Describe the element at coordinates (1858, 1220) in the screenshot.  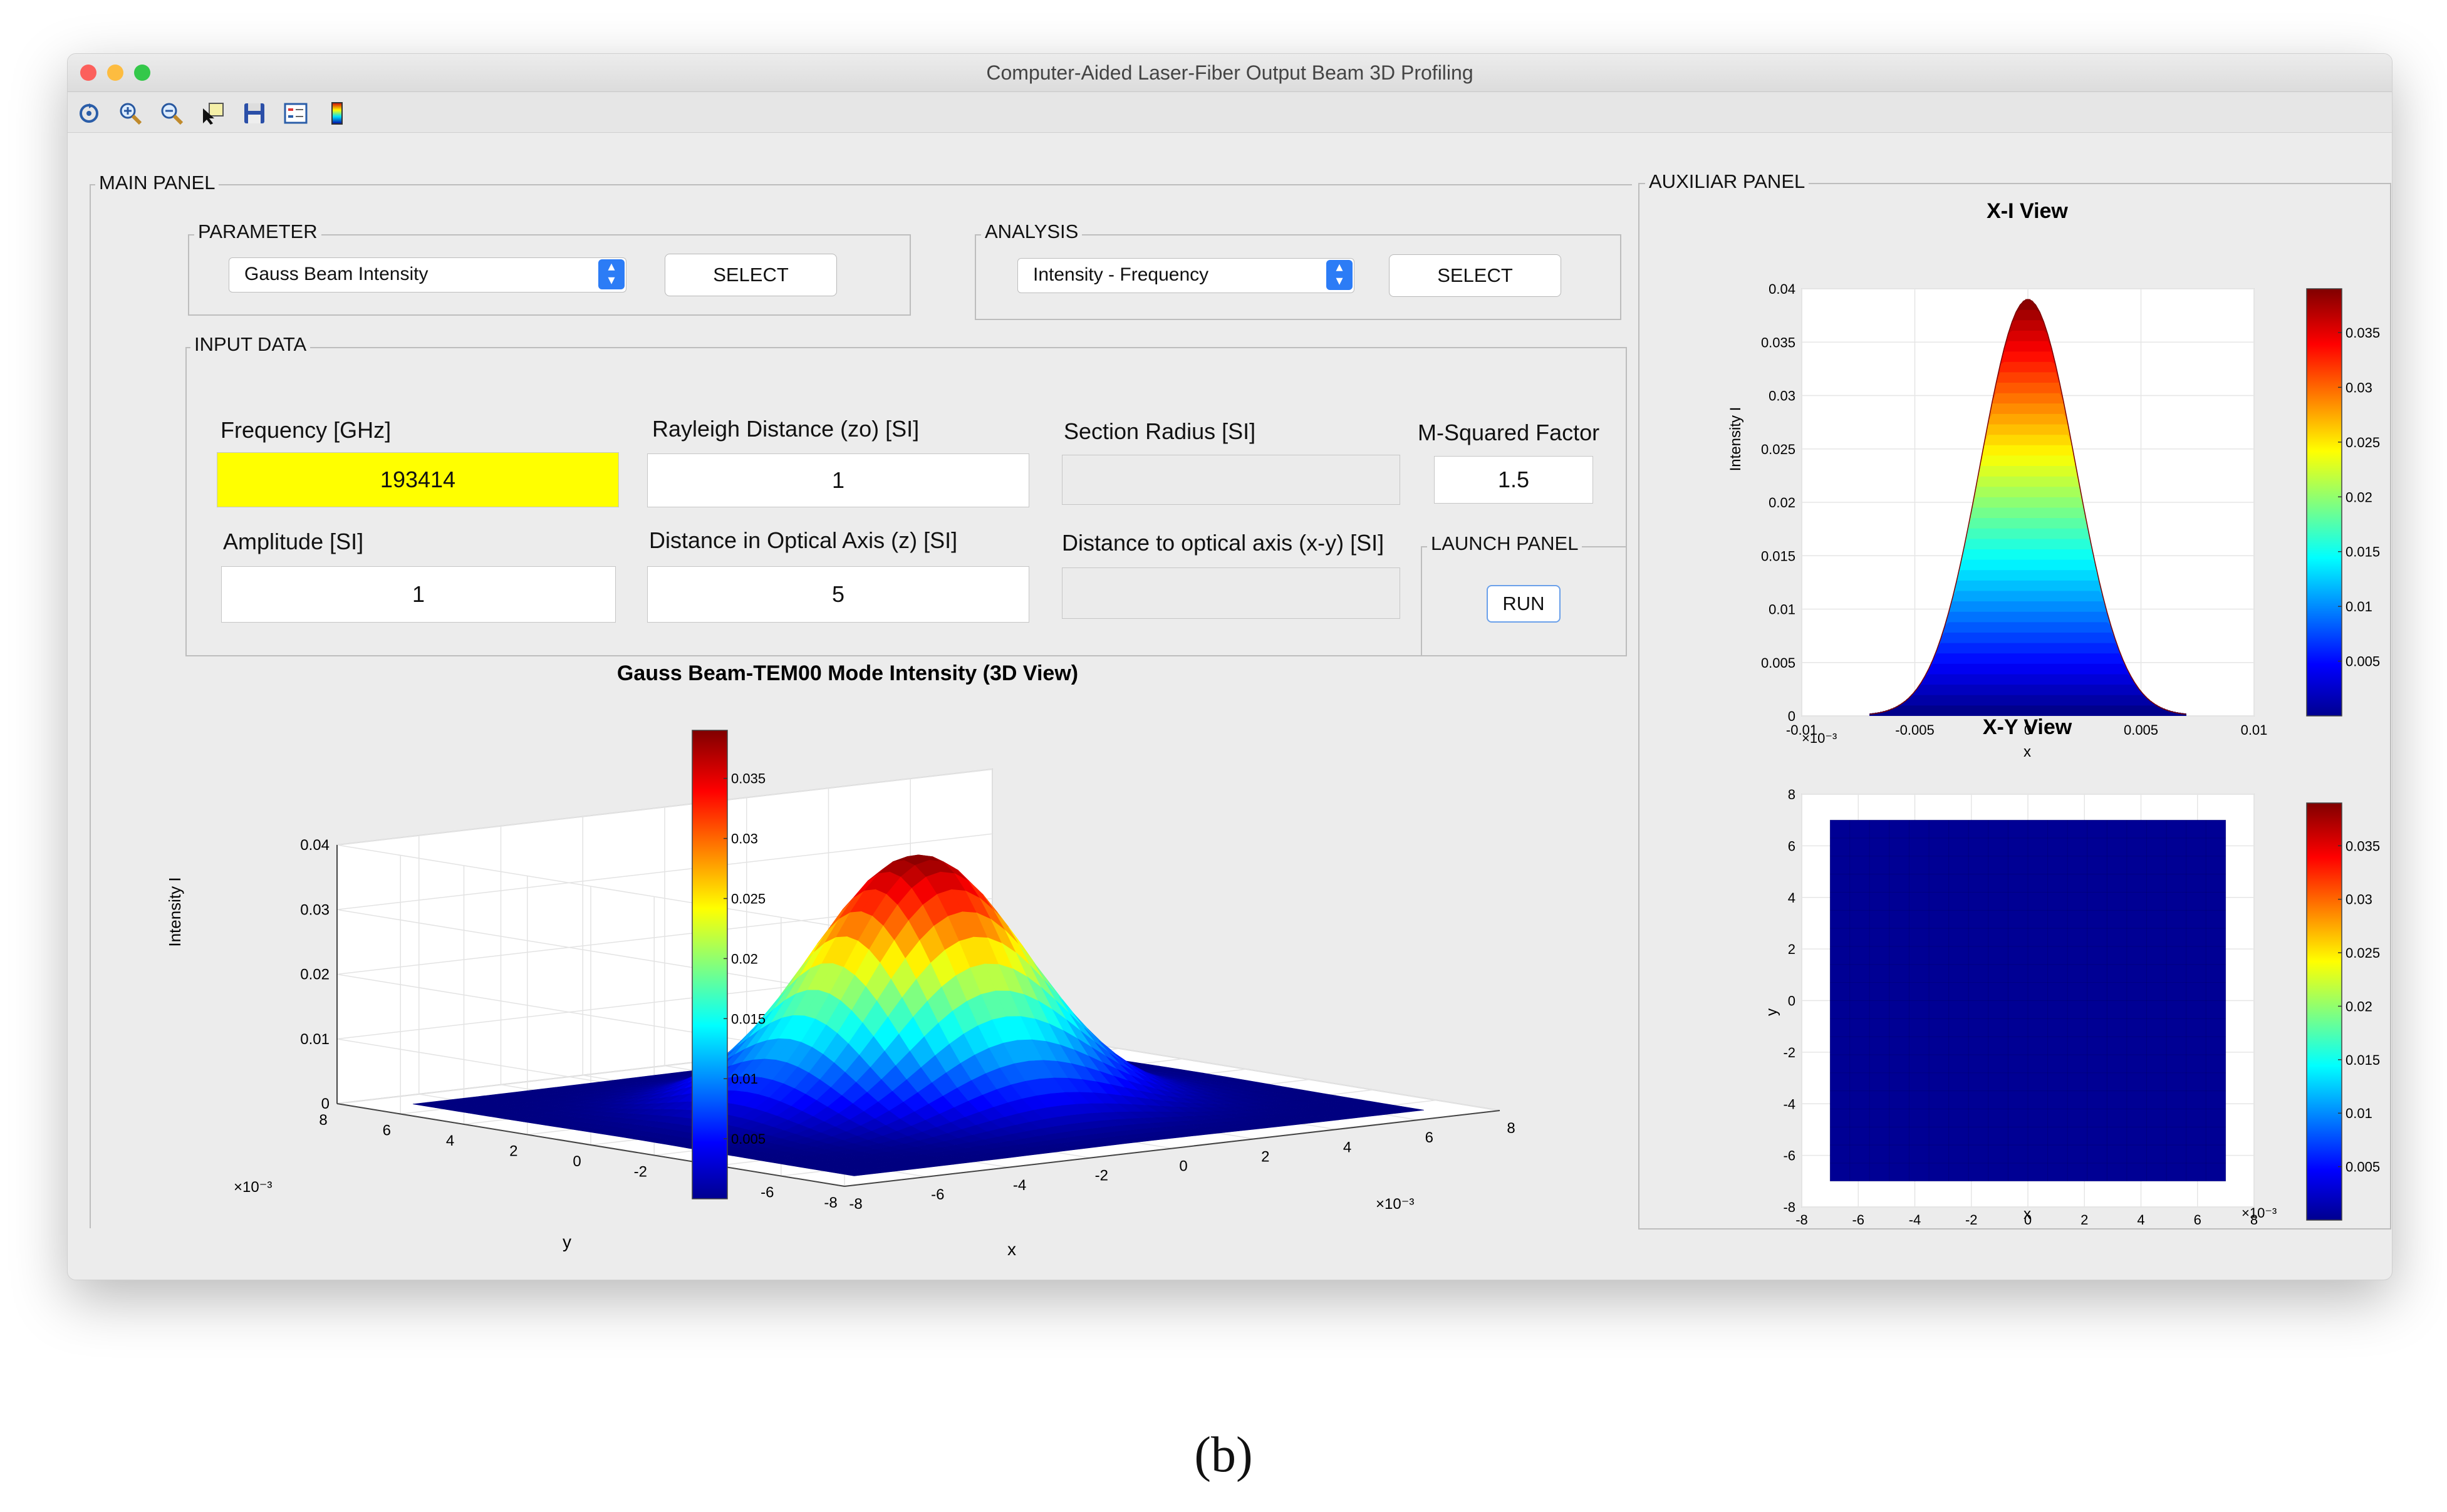
I see `x-tick-label: -6` at that location.